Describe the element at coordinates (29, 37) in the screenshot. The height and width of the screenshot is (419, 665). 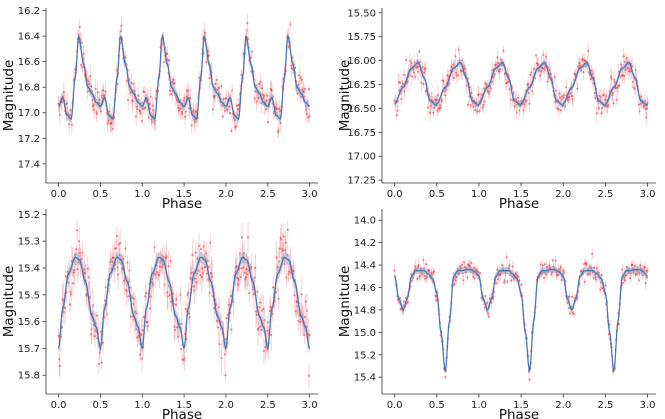
I see `y-tick-label: 16.4` at that location.